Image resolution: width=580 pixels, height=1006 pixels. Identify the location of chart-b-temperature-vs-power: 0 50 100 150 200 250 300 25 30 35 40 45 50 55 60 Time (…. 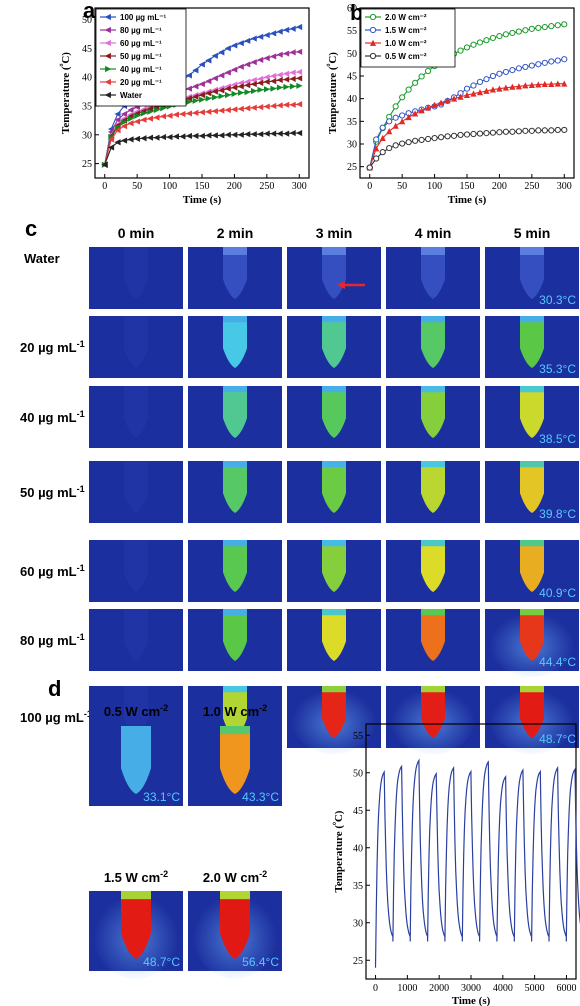
(450, 105).